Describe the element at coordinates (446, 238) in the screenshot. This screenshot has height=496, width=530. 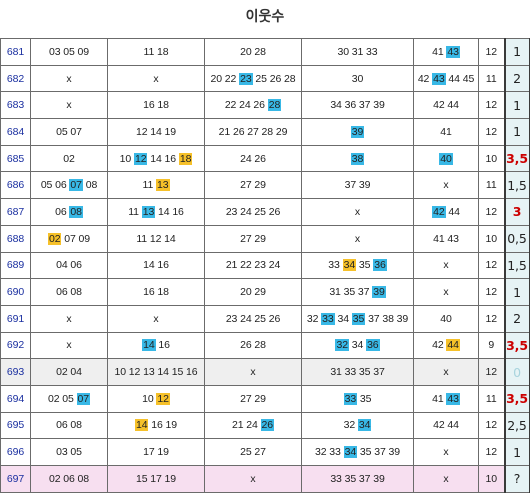
I see `numbers-range-4x: 41 43` at that location.